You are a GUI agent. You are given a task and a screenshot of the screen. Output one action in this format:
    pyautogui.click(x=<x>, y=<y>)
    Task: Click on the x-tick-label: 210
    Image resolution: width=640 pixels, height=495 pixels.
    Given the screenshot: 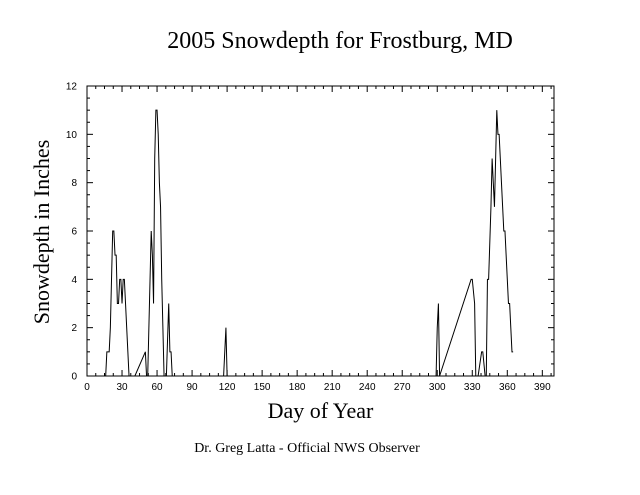 What is the action you would take?
    pyautogui.click(x=332, y=387)
    